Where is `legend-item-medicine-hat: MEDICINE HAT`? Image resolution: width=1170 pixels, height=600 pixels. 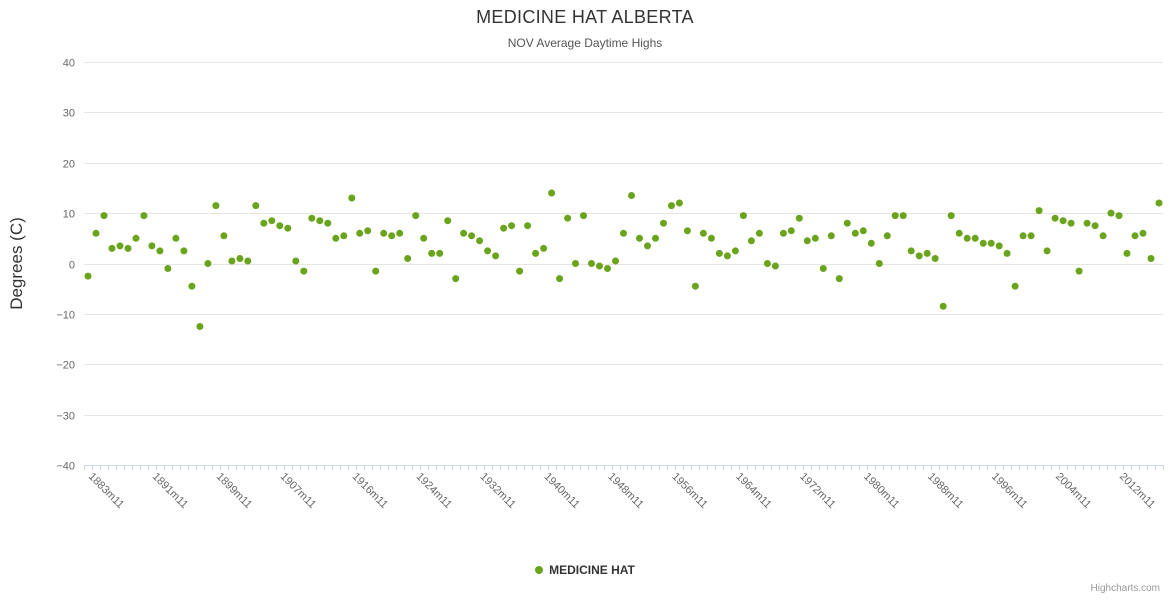 legend-item-medicine-hat: MEDICINE HAT is located at coordinates (585, 570).